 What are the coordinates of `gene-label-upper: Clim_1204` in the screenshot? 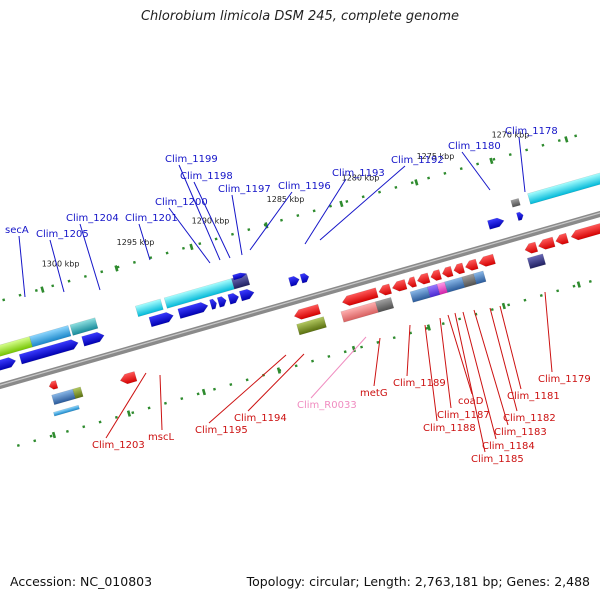 It's located at (92, 218).